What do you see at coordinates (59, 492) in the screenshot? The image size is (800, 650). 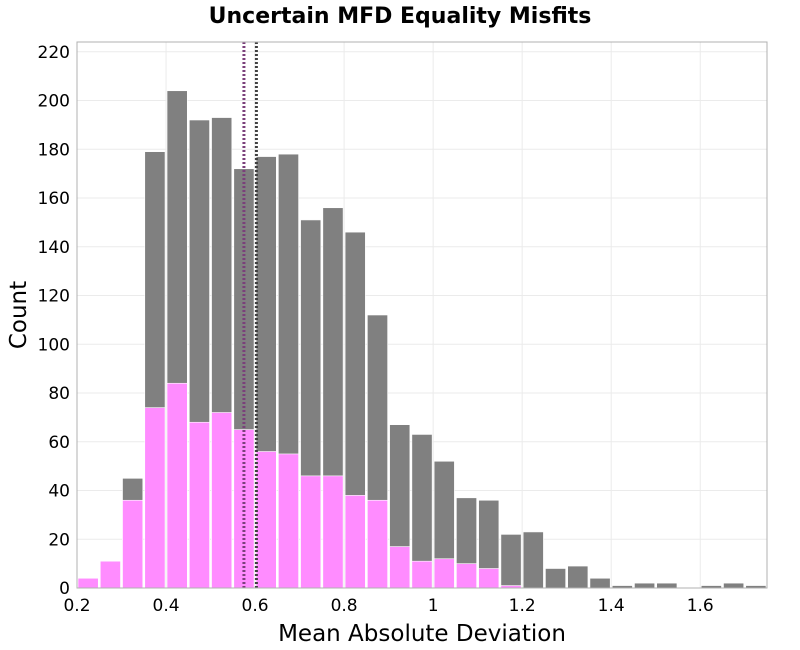 I see `y-tick-label: 40` at bounding box center [59, 492].